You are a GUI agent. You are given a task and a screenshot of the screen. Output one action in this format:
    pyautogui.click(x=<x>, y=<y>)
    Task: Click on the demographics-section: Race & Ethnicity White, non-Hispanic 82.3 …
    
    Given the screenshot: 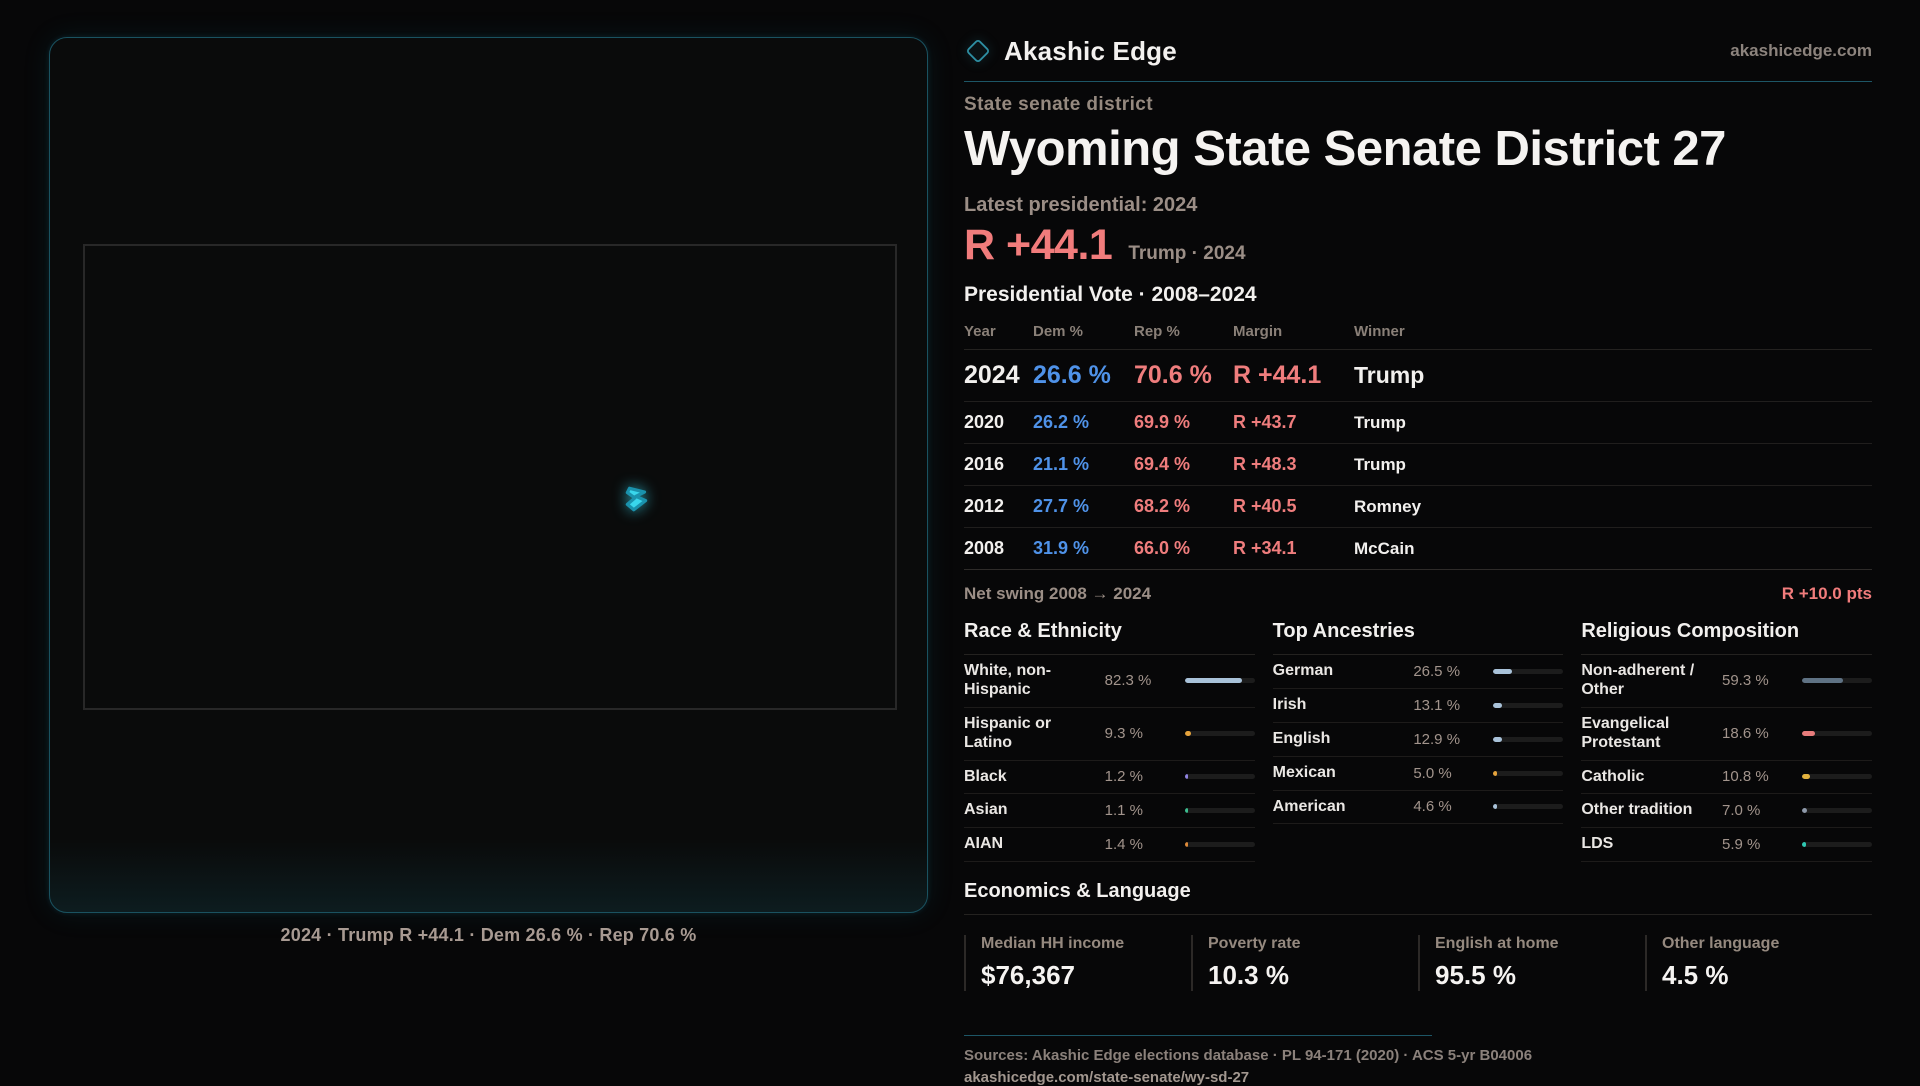 What is the action you would take?
    pyautogui.click(x=1418, y=741)
    